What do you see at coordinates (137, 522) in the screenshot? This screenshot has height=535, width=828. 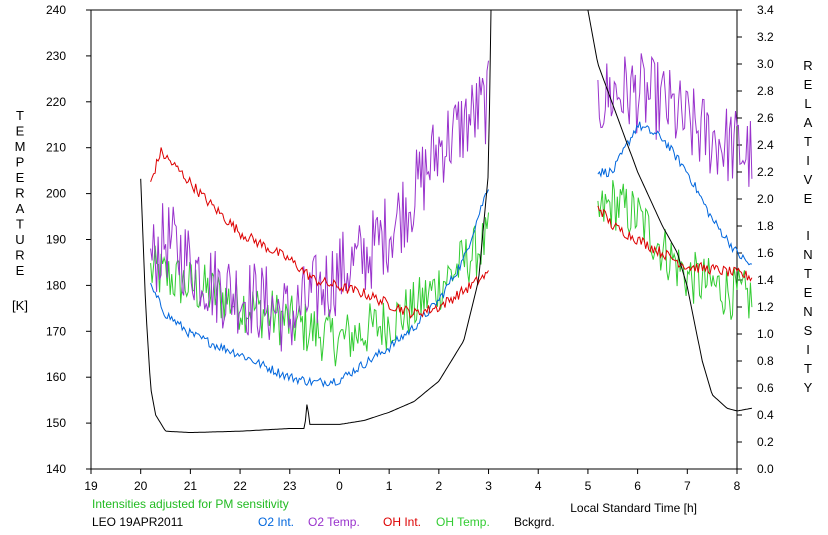 I see `footer-station-date: LEO 19APR2011` at bounding box center [137, 522].